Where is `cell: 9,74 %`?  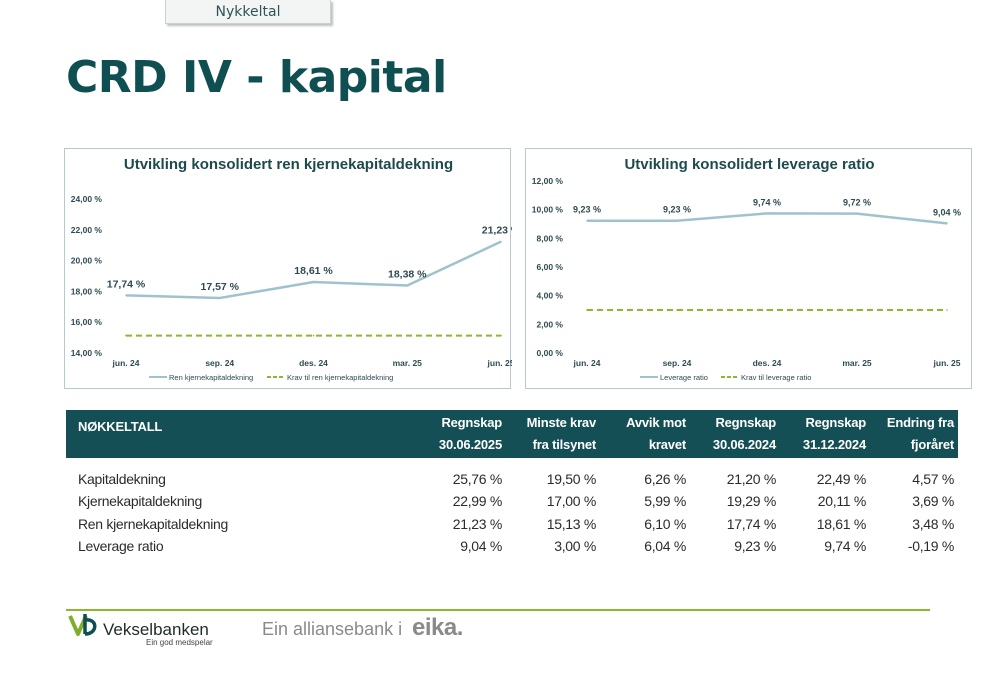 cell: 9,74 % is located at coordinates (845, 546).